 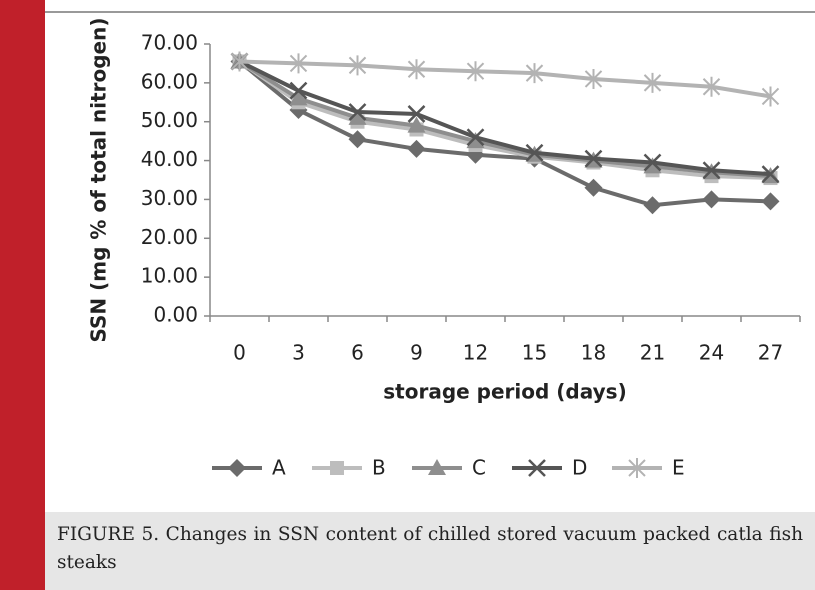 What do you see at coordinates (416, 353) in the screenshot?
I see `x-tick-label: 9` at bounding box center [416, 353].